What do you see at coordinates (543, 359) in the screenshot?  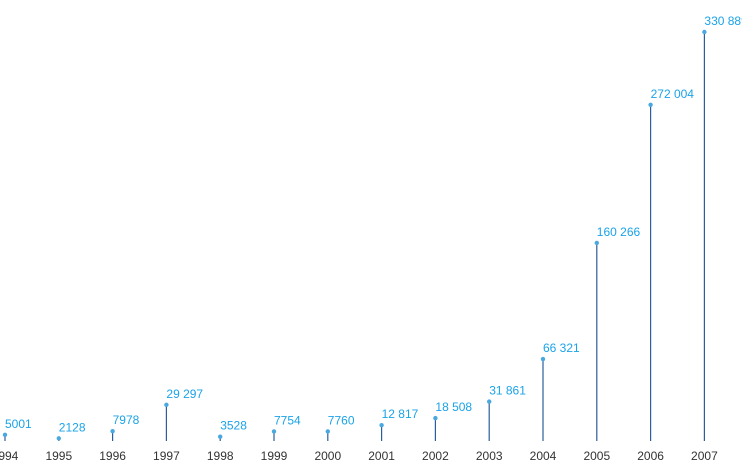 I see `data-point-2004` at bounding box center [543, 359].